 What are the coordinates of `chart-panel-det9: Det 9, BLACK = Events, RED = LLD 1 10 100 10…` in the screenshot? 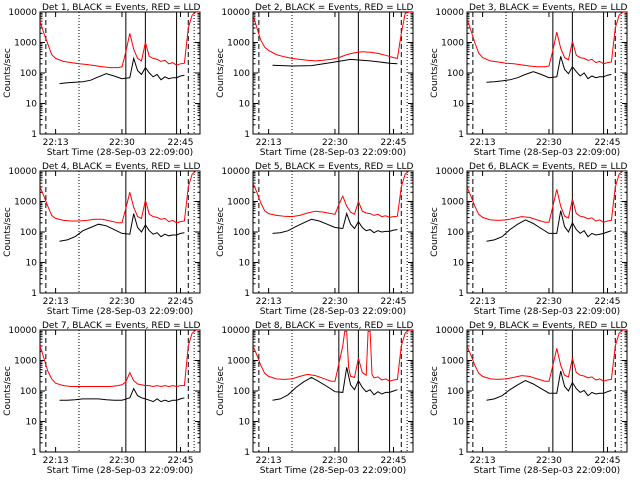 It's located at (529, 398).